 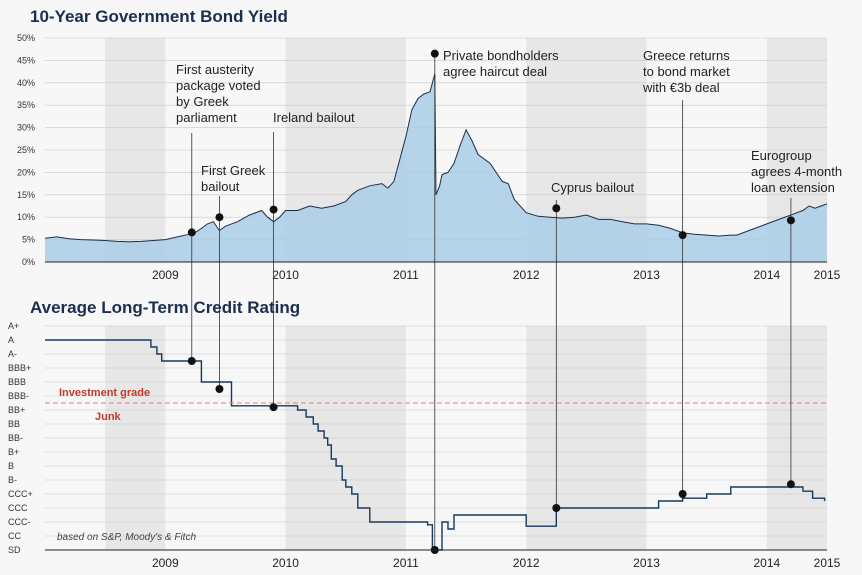 What do you see at coordinates (19, 522) in the screenshot?
I see `rating-tick-label: CCC-` at bounding box center [19, 522].